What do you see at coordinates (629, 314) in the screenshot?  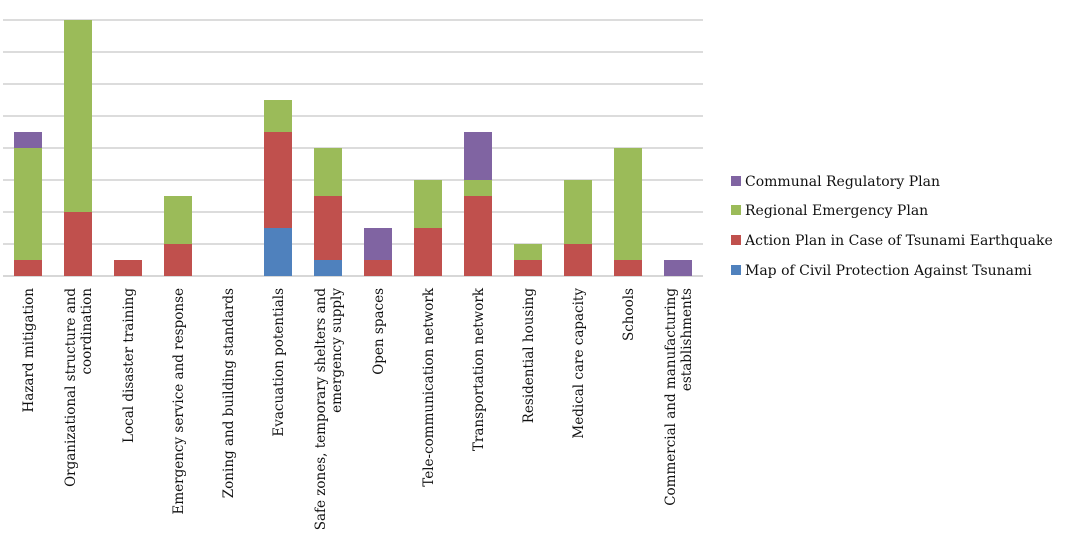 I see `x-tick-label: Schools` at bounding box center [629, 314].